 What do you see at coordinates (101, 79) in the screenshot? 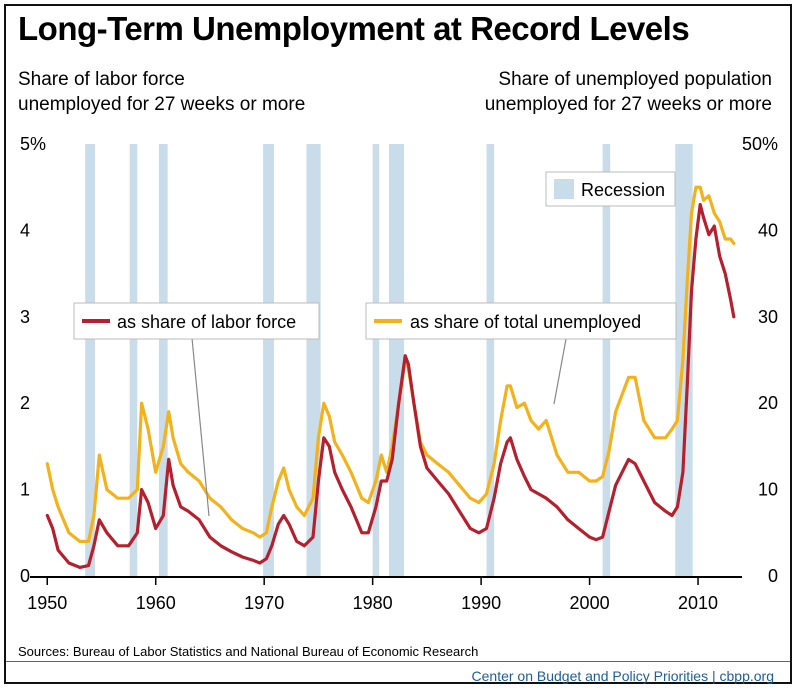
I see `left-axis-title-line-1: Share of labor force` at bounding box center [101, 79].